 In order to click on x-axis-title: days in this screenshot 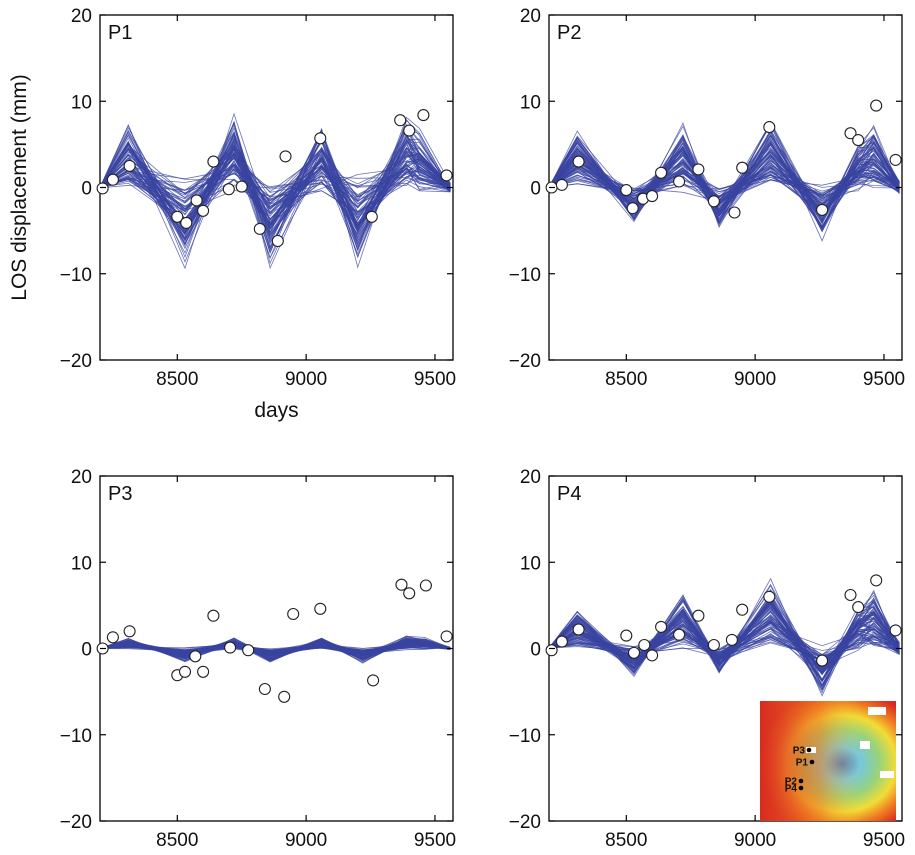, I will do `click(276, 410)`.